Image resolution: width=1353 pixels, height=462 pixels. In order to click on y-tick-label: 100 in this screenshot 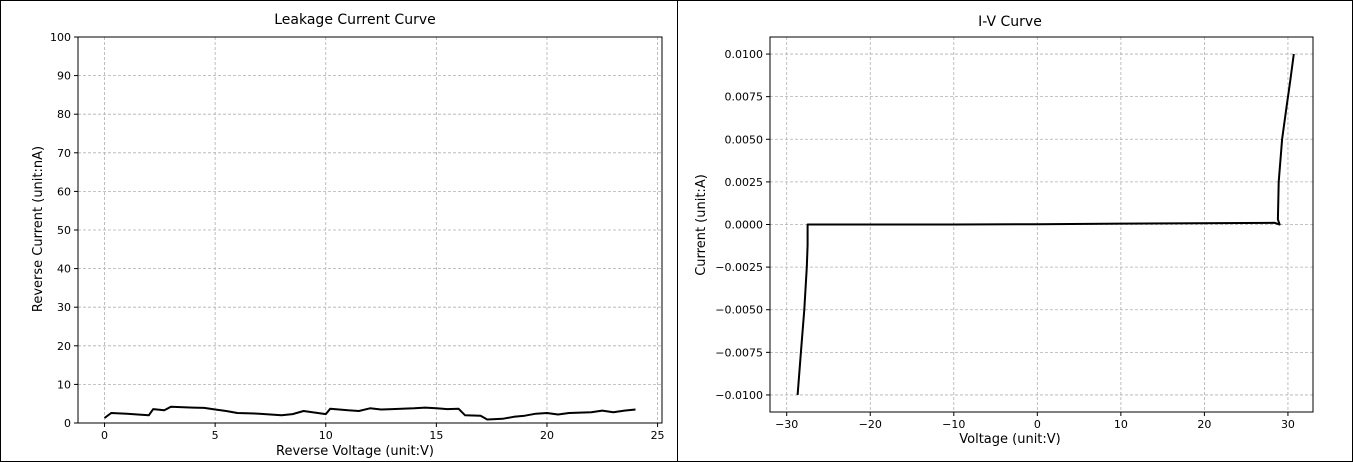, I will do `click(60, 37)`.